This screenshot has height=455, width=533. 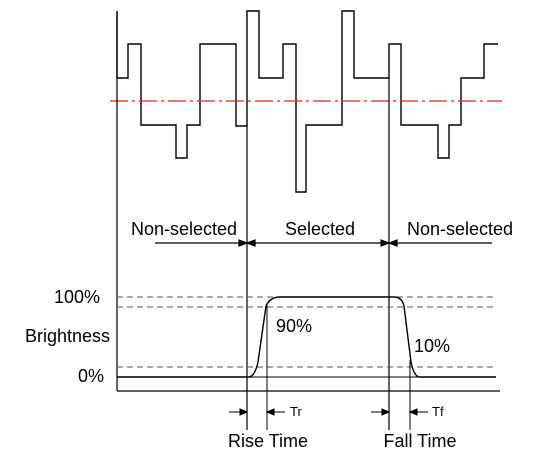 I want to click on fall-arrow-left-head, so click(x=386, y=412).